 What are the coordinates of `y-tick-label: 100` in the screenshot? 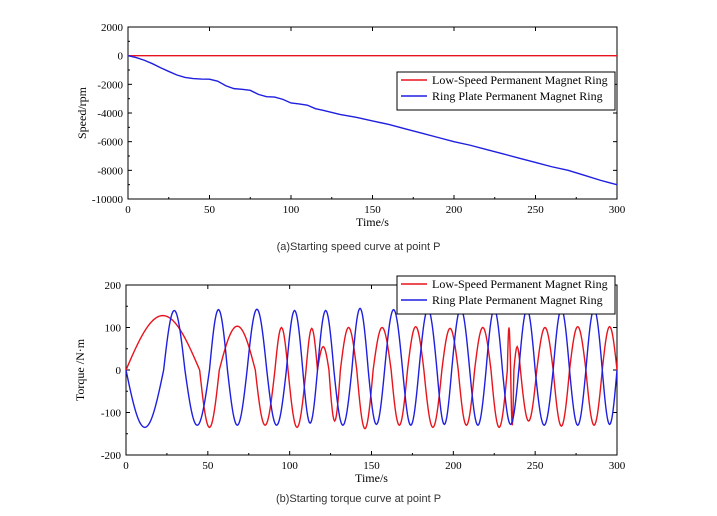 It's located at (113, 329).